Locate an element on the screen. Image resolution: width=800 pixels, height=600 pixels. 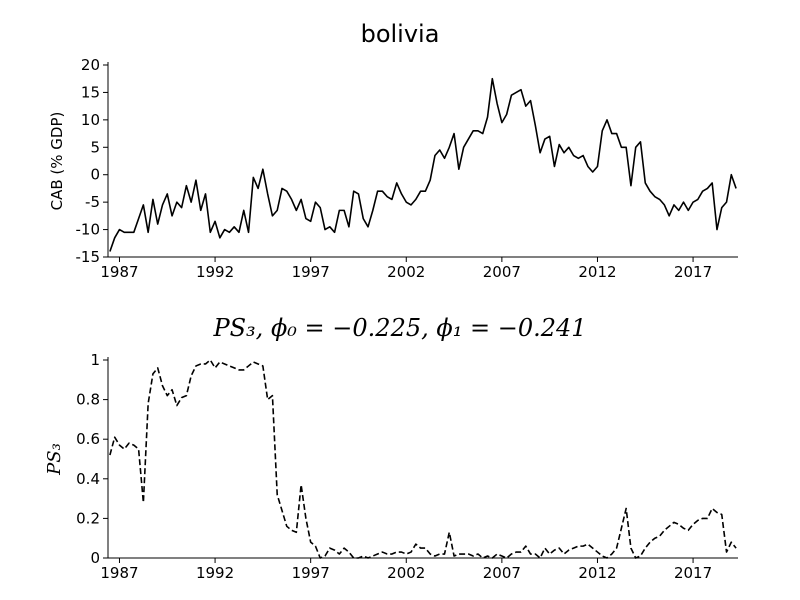
y-tick-label: 1 is located at coordinates (95, 360).